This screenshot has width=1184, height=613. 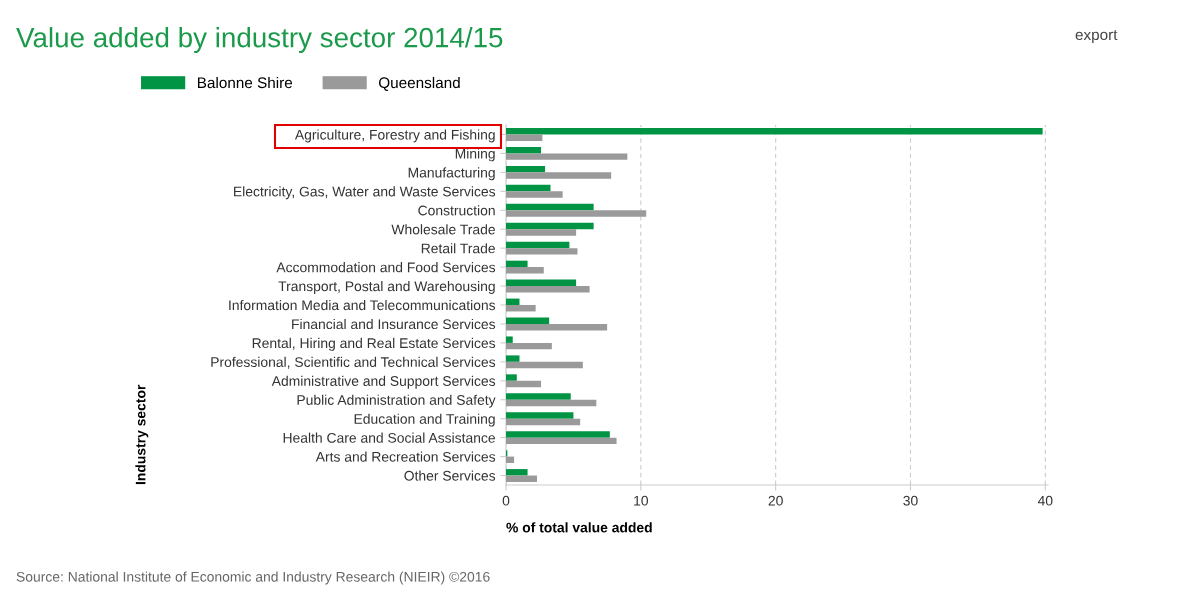 I want to click on legend-label: Queensland, so click(x=419, y=83).